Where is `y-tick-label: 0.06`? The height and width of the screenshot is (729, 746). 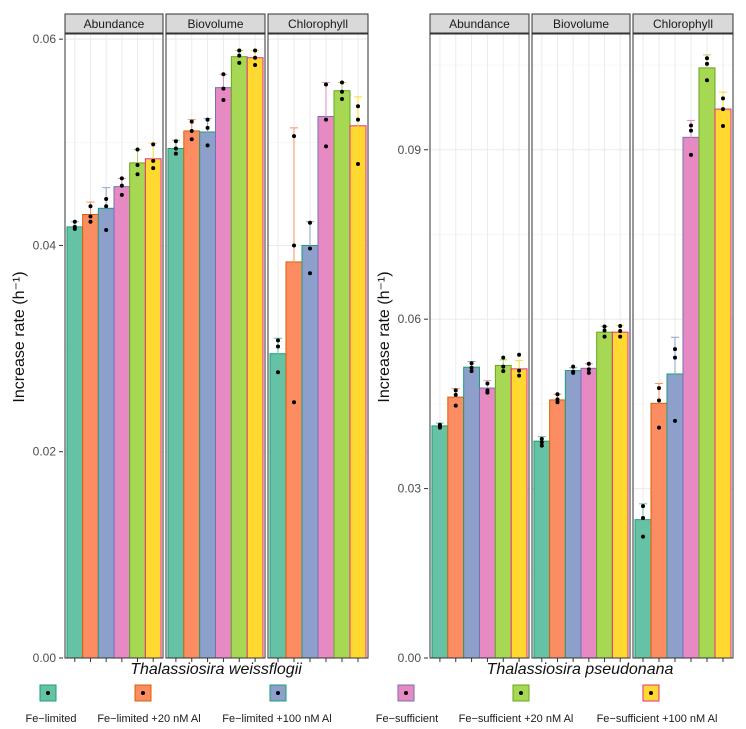 y-tick-label: 0.06 is located at coordinates (45, 39).